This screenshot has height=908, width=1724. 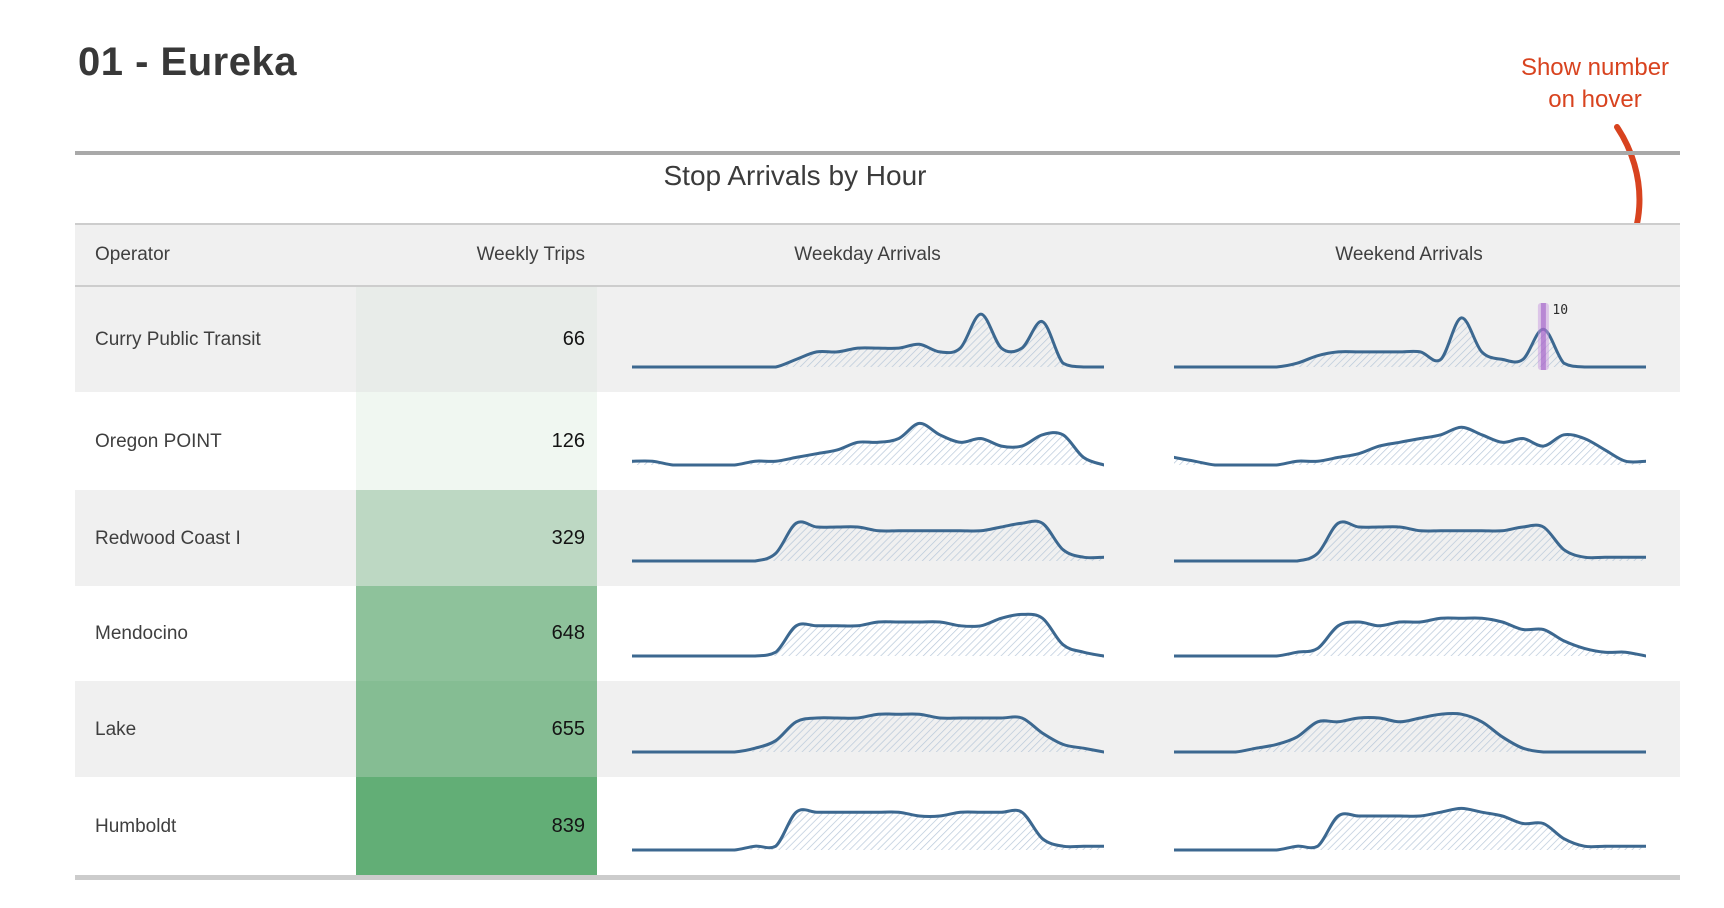 What do you see at coordinates (178, 339) in the screenshot?
I see `operator-name: Curry Public Transit` at bounding box center [178, 339].